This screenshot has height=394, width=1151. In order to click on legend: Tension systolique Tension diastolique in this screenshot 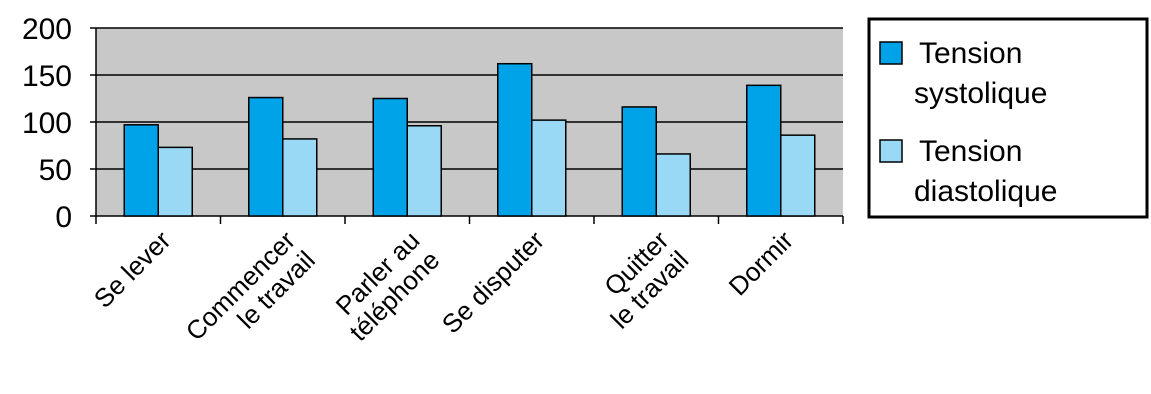, I will do `click(1008, 118)`.